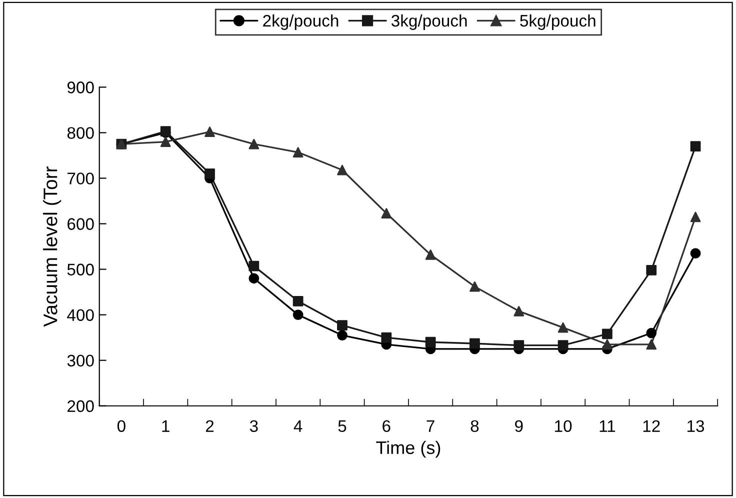 The width and height of the screenshot is (736, 498). What do you see at coordinates (342, 426) in the screenshot?
I see `x-tick-label: 5` at bounding box center [342, 426].